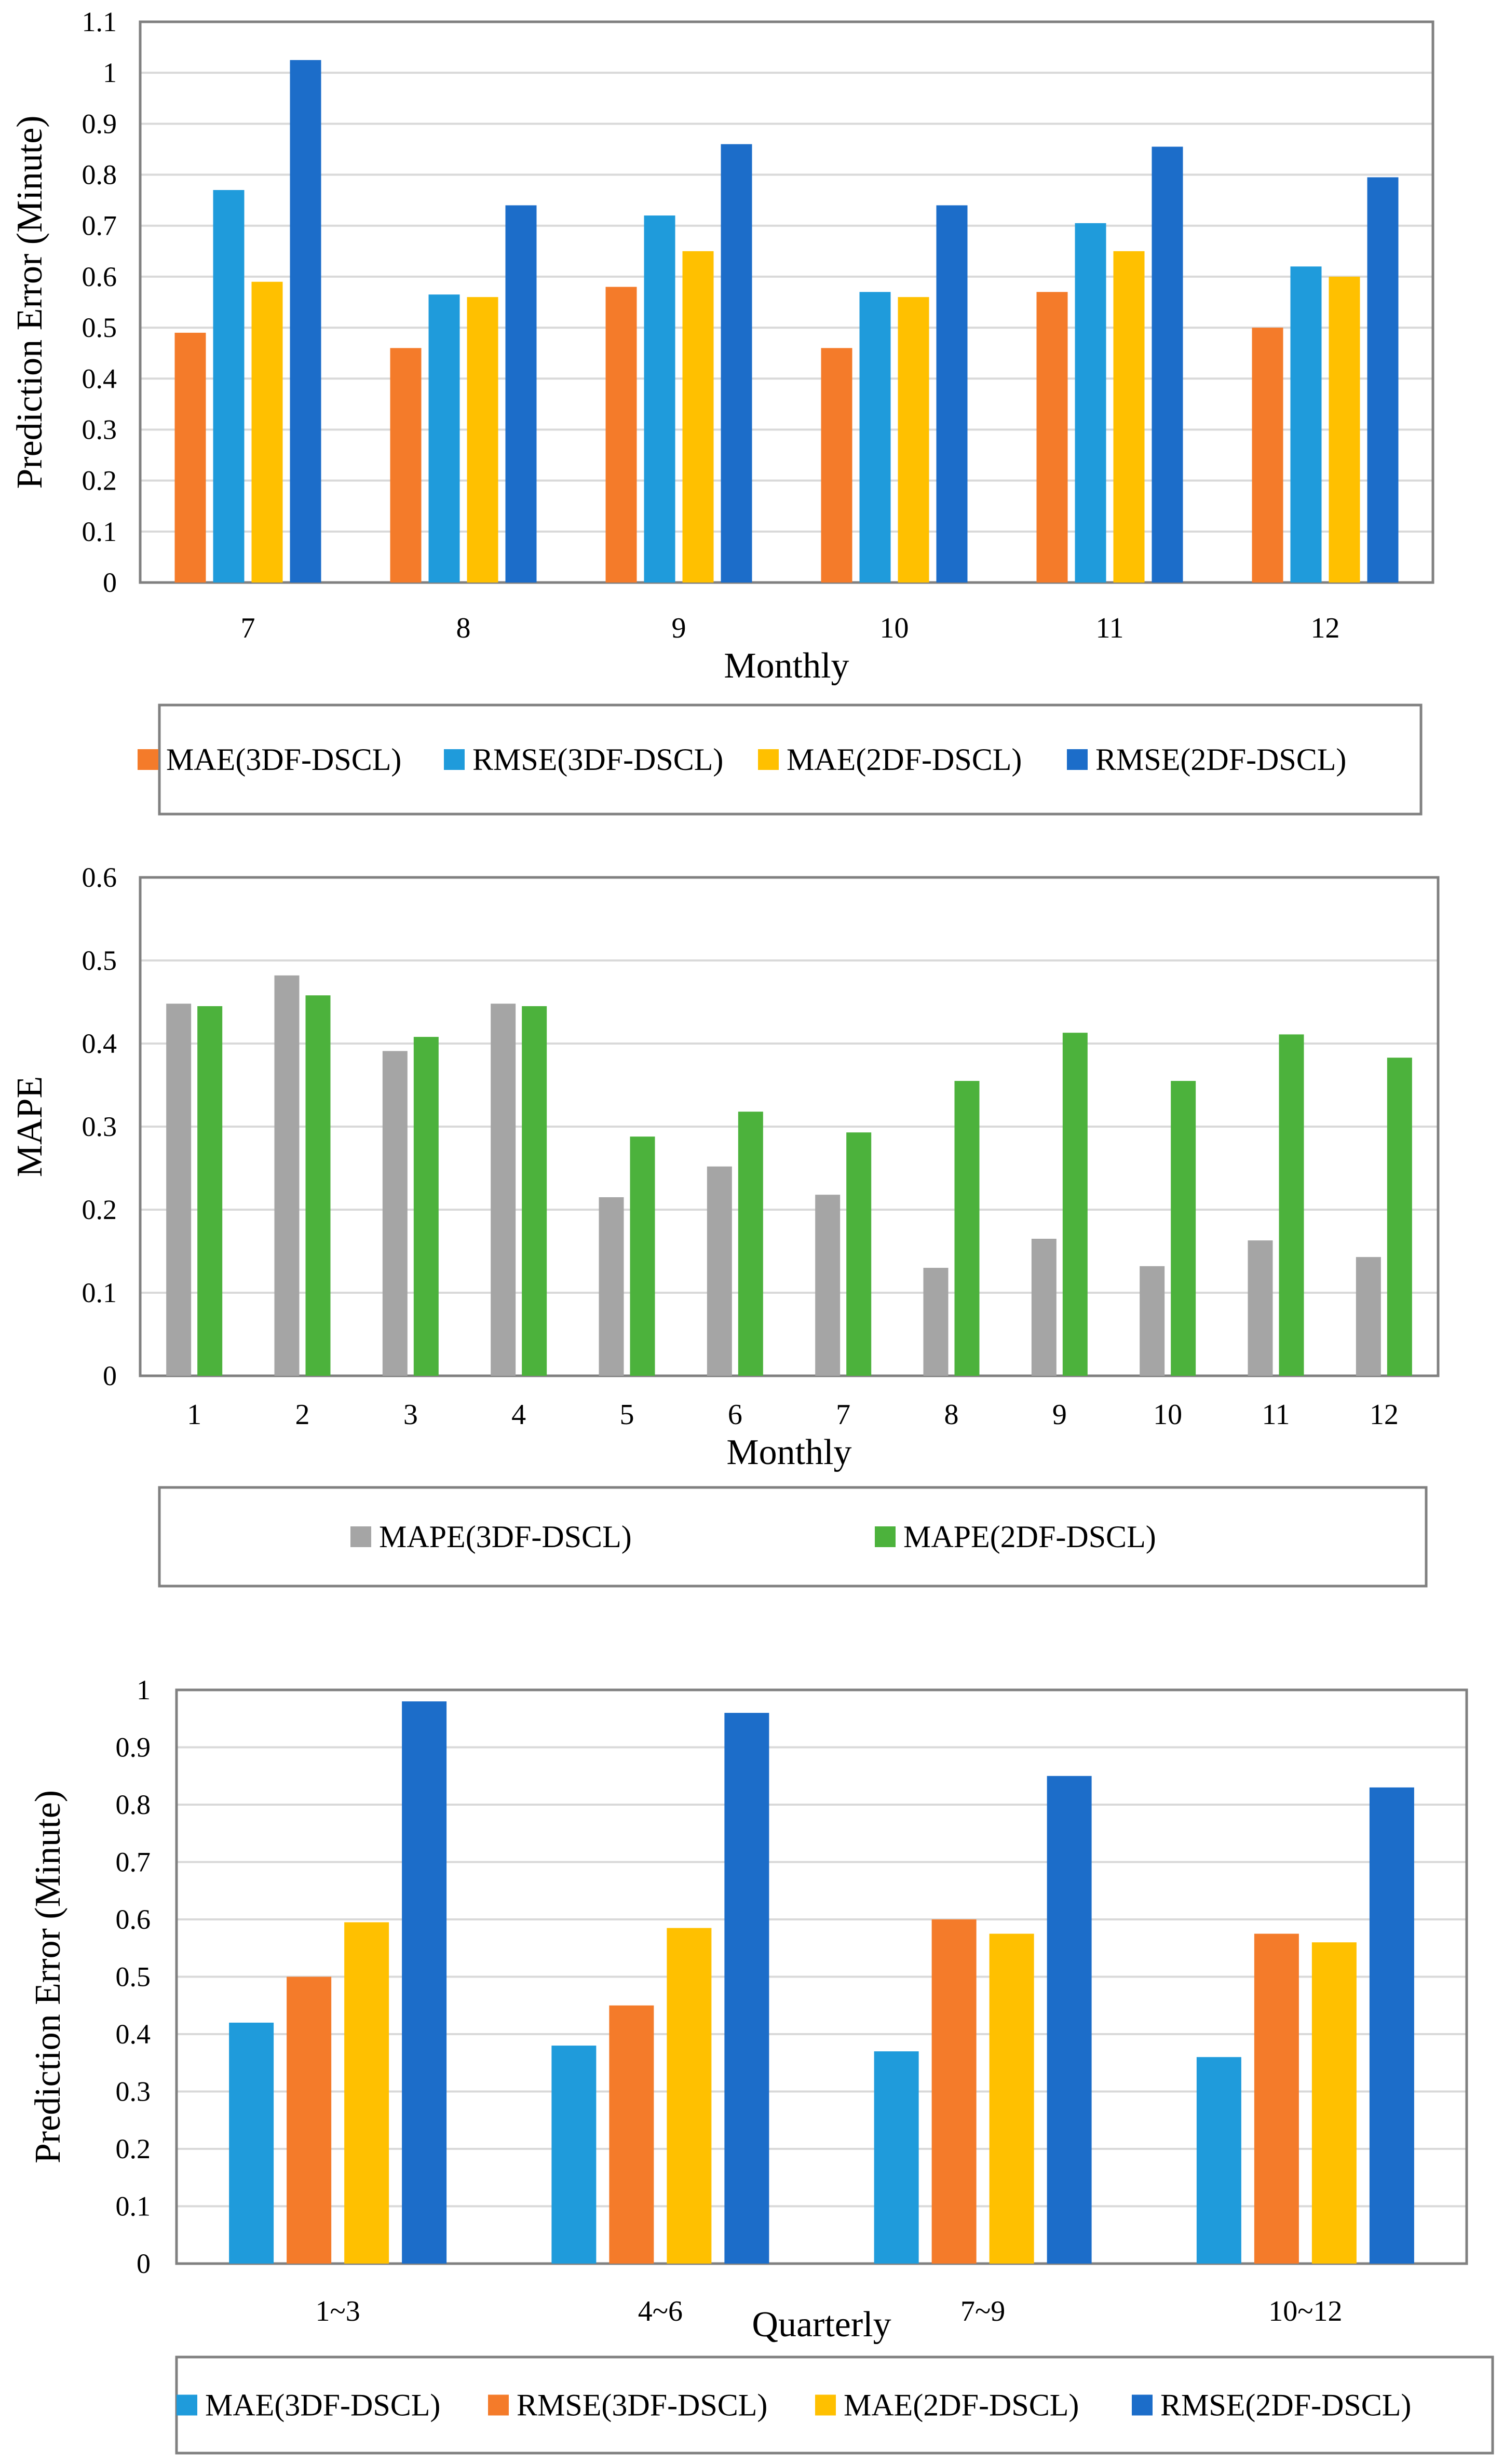 The image size is (1503, 2464). I want to click on x-tick-label: 4, so click(518, 1415).